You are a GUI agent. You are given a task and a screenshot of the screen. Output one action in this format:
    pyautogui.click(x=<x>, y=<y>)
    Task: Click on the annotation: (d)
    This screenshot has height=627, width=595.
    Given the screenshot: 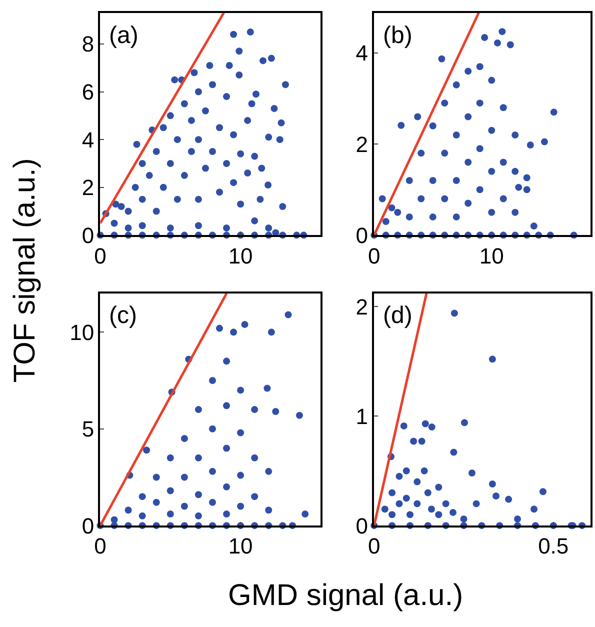 What is the action you would take?
    pyautogui.click(x=397, y=315)
    